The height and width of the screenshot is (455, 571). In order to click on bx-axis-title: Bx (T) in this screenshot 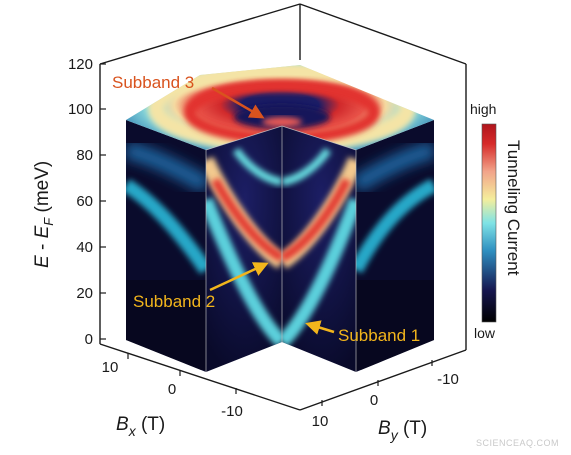, I will do `click(140, 426)`.